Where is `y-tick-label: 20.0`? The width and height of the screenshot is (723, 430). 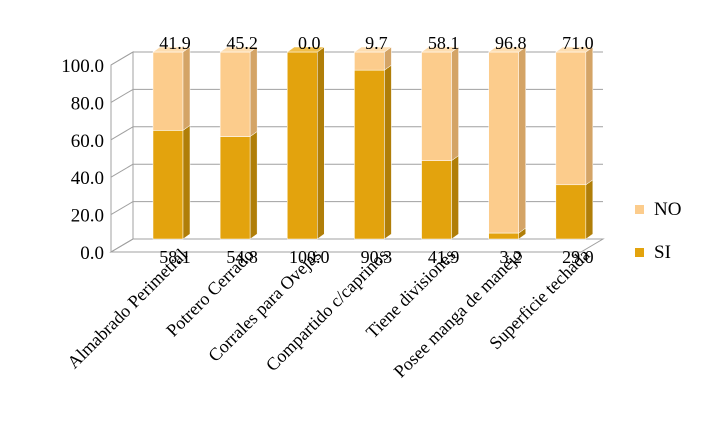
y-tick-label: 20.0 is located at coordinates (87, 216).